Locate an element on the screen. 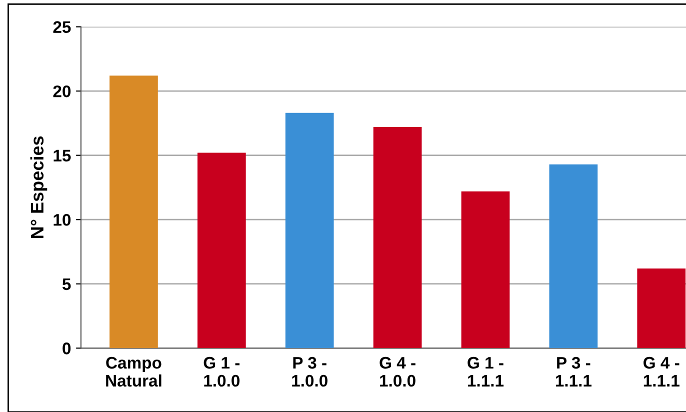  x-tick-label: G 1 - 1.1.1 is located at coordinates (486, 371).